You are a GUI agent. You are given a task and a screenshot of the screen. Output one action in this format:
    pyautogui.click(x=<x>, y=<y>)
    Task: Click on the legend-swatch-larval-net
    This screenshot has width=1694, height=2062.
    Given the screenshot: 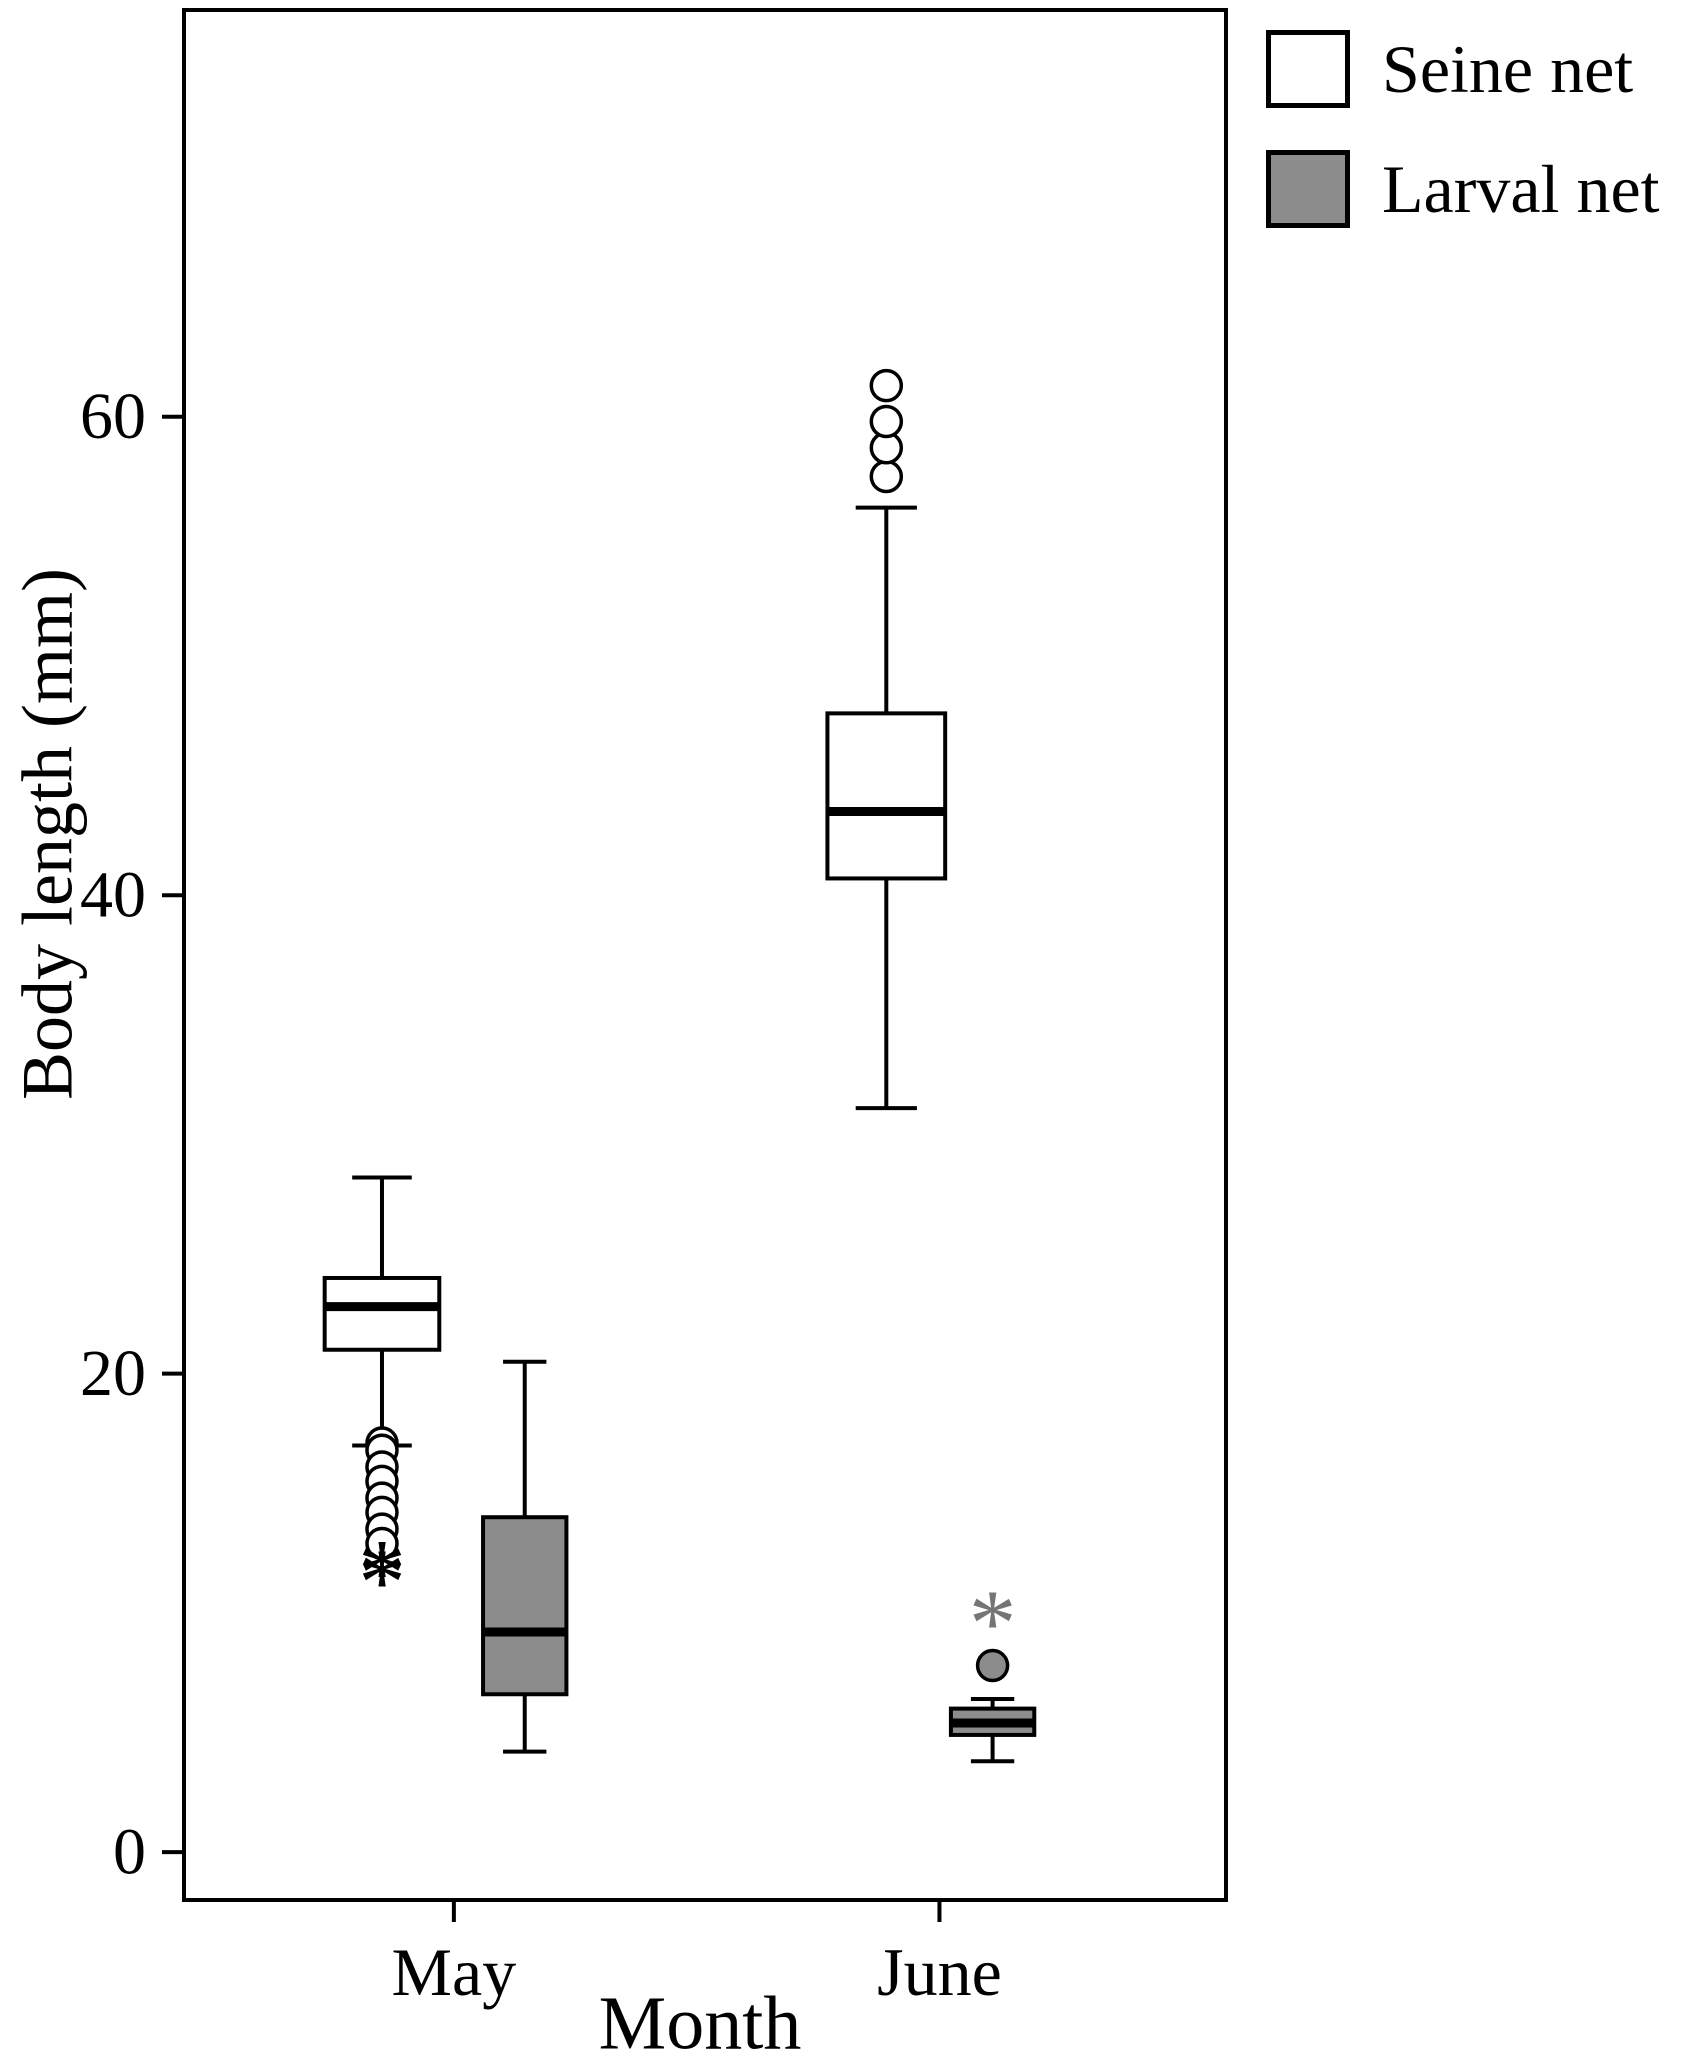 What is the action you would take?
    pyautogui.click(x=1308, y=189)
    